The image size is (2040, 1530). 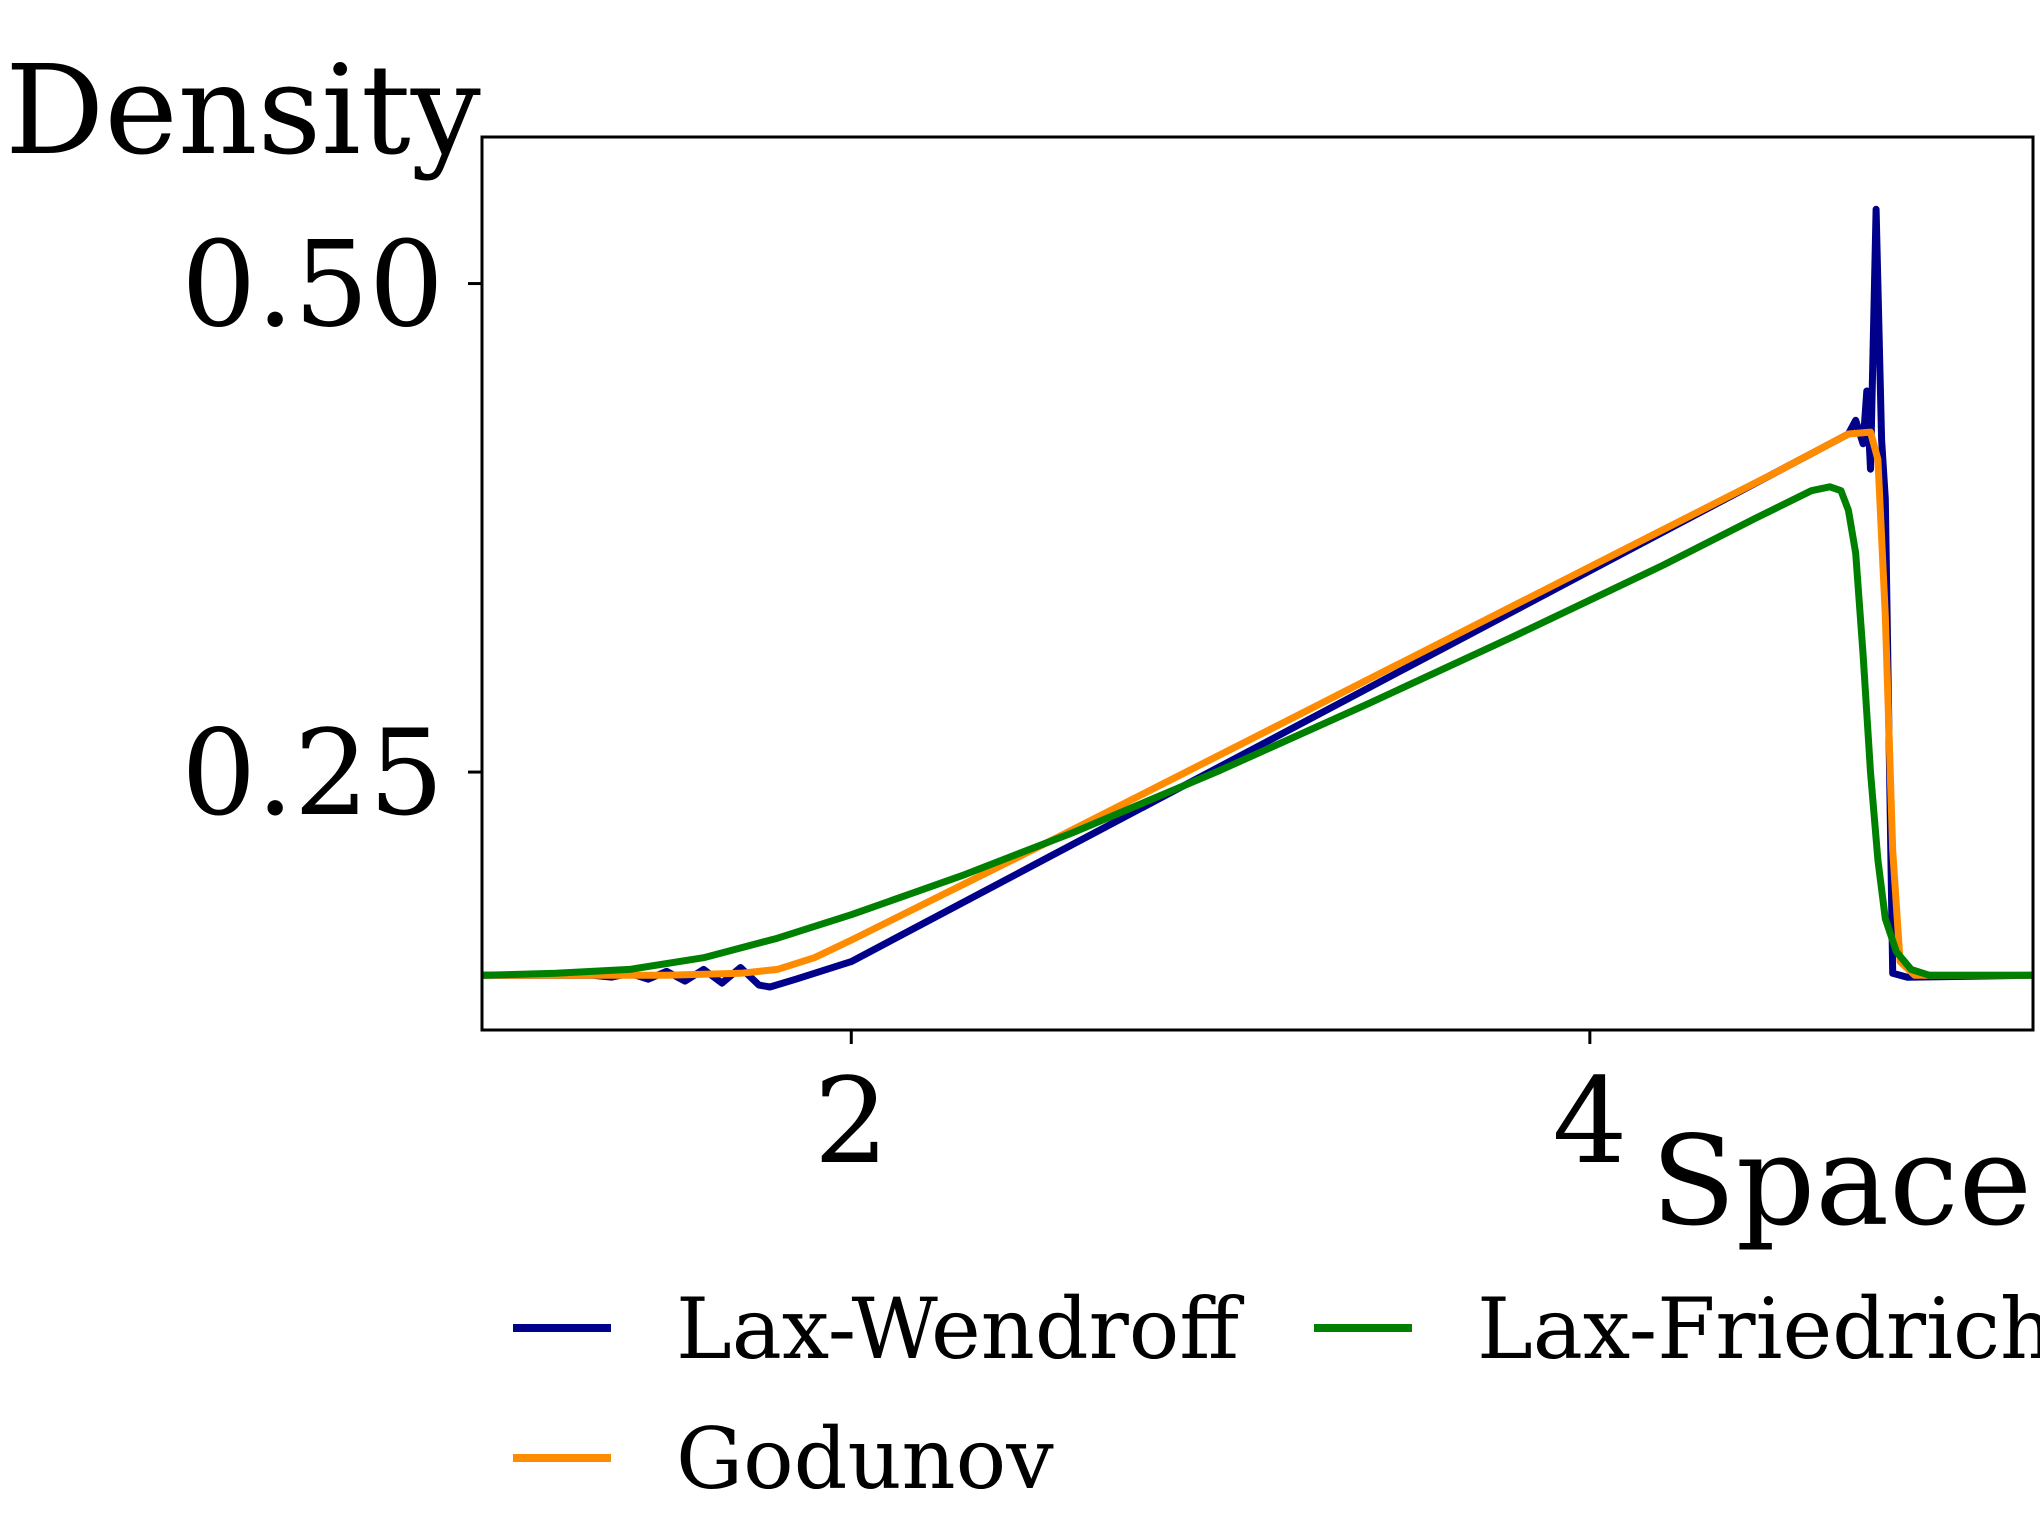 What do you see at coordinates (1589, 1121) in the screenshot?
I see `x-tick-label: 4` at bounding box center [1589, 1121].